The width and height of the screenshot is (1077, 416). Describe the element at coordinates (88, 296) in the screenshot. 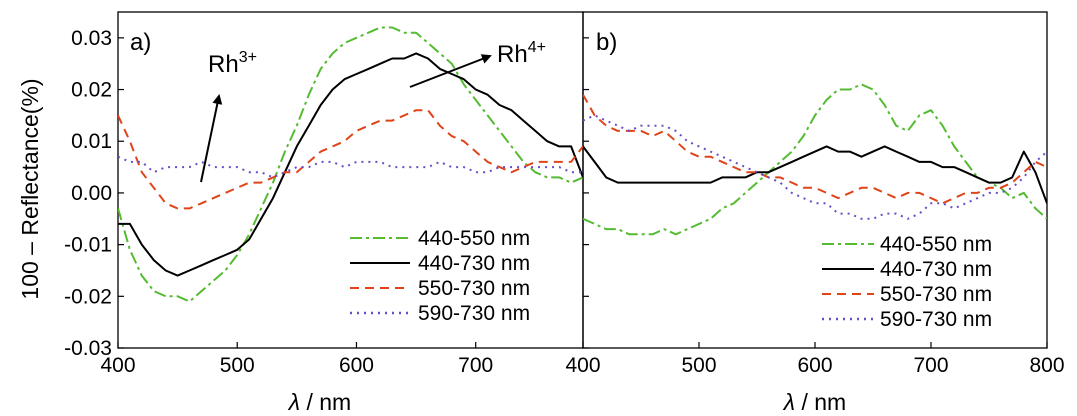

I see `y-tick-label-1: -0.02` at that location.